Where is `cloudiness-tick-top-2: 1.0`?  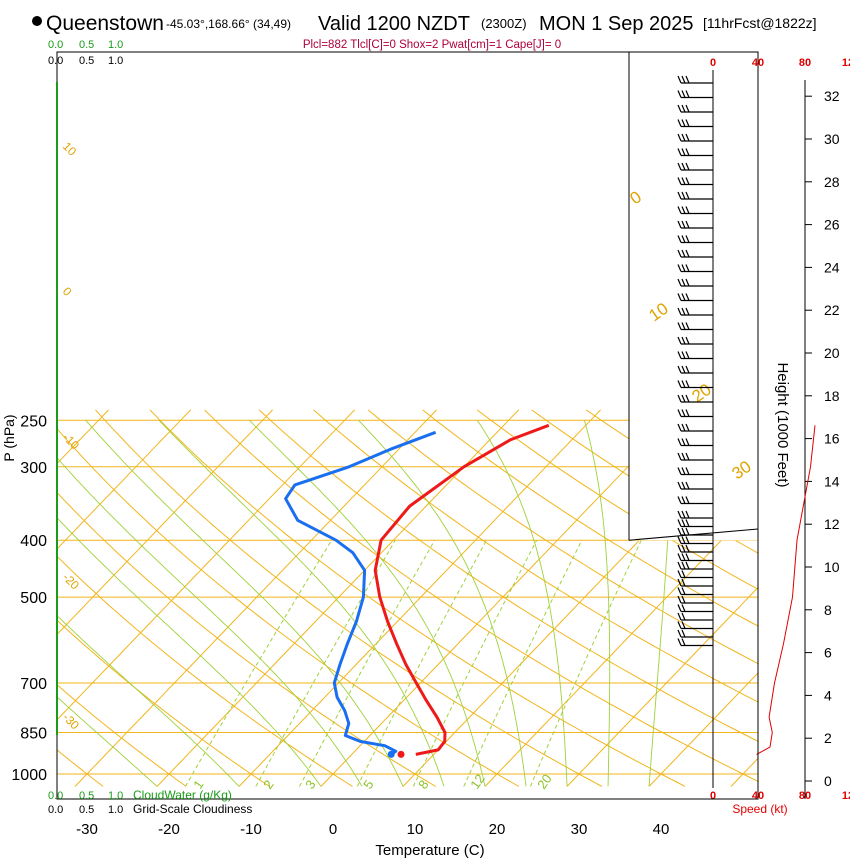
cloudiness-tick-top-2: 1.0 is located at coordinates (115, 61).